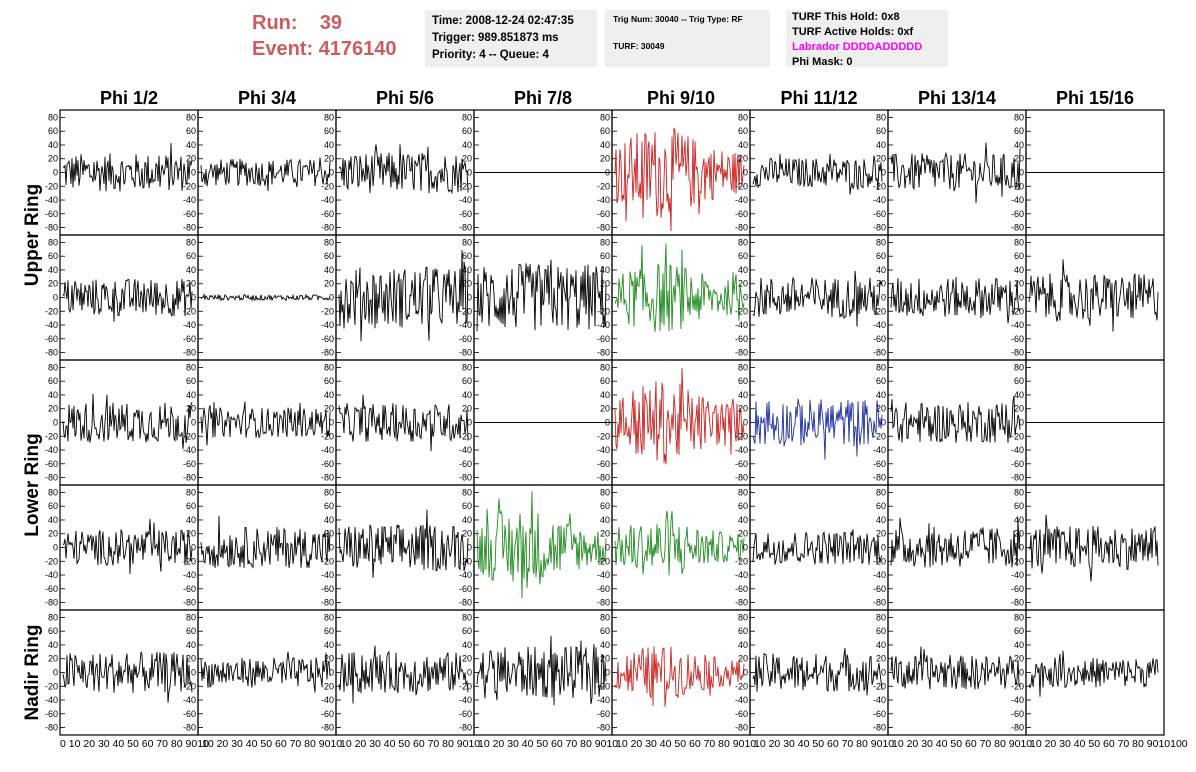  Describe the element at coordinates (853, 32) in the screenshot. I see `turf-active-holds-text: TURF Active Holds: 0xf` at that location.